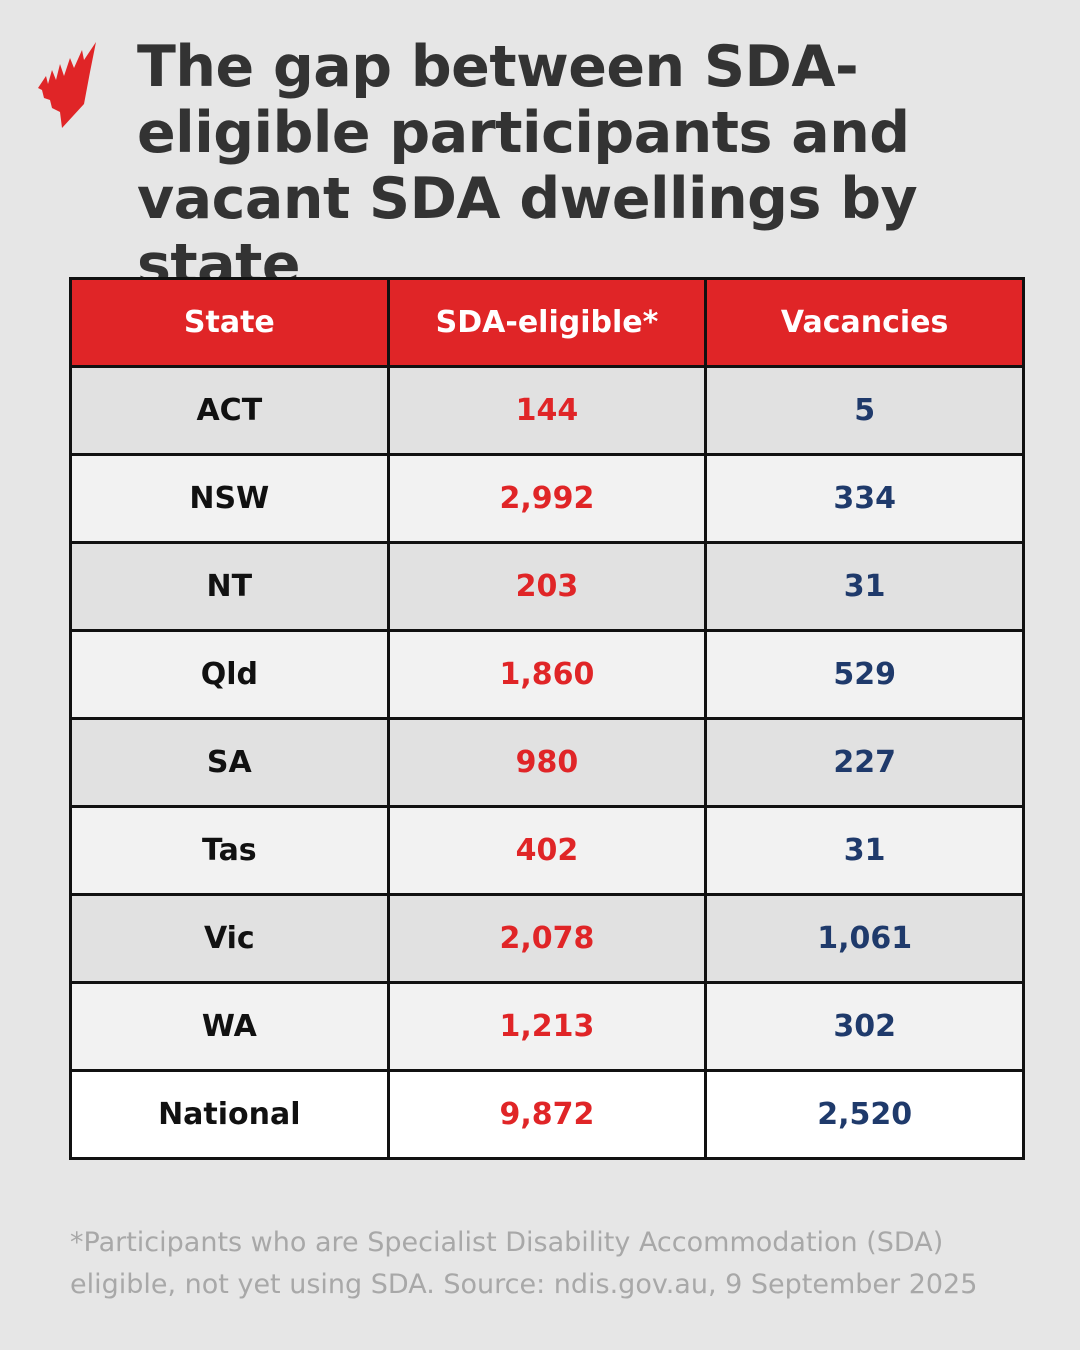 This screenshot has height=1350, width=1080. I want to click on eligible-cell: 203, so click(547, 586).